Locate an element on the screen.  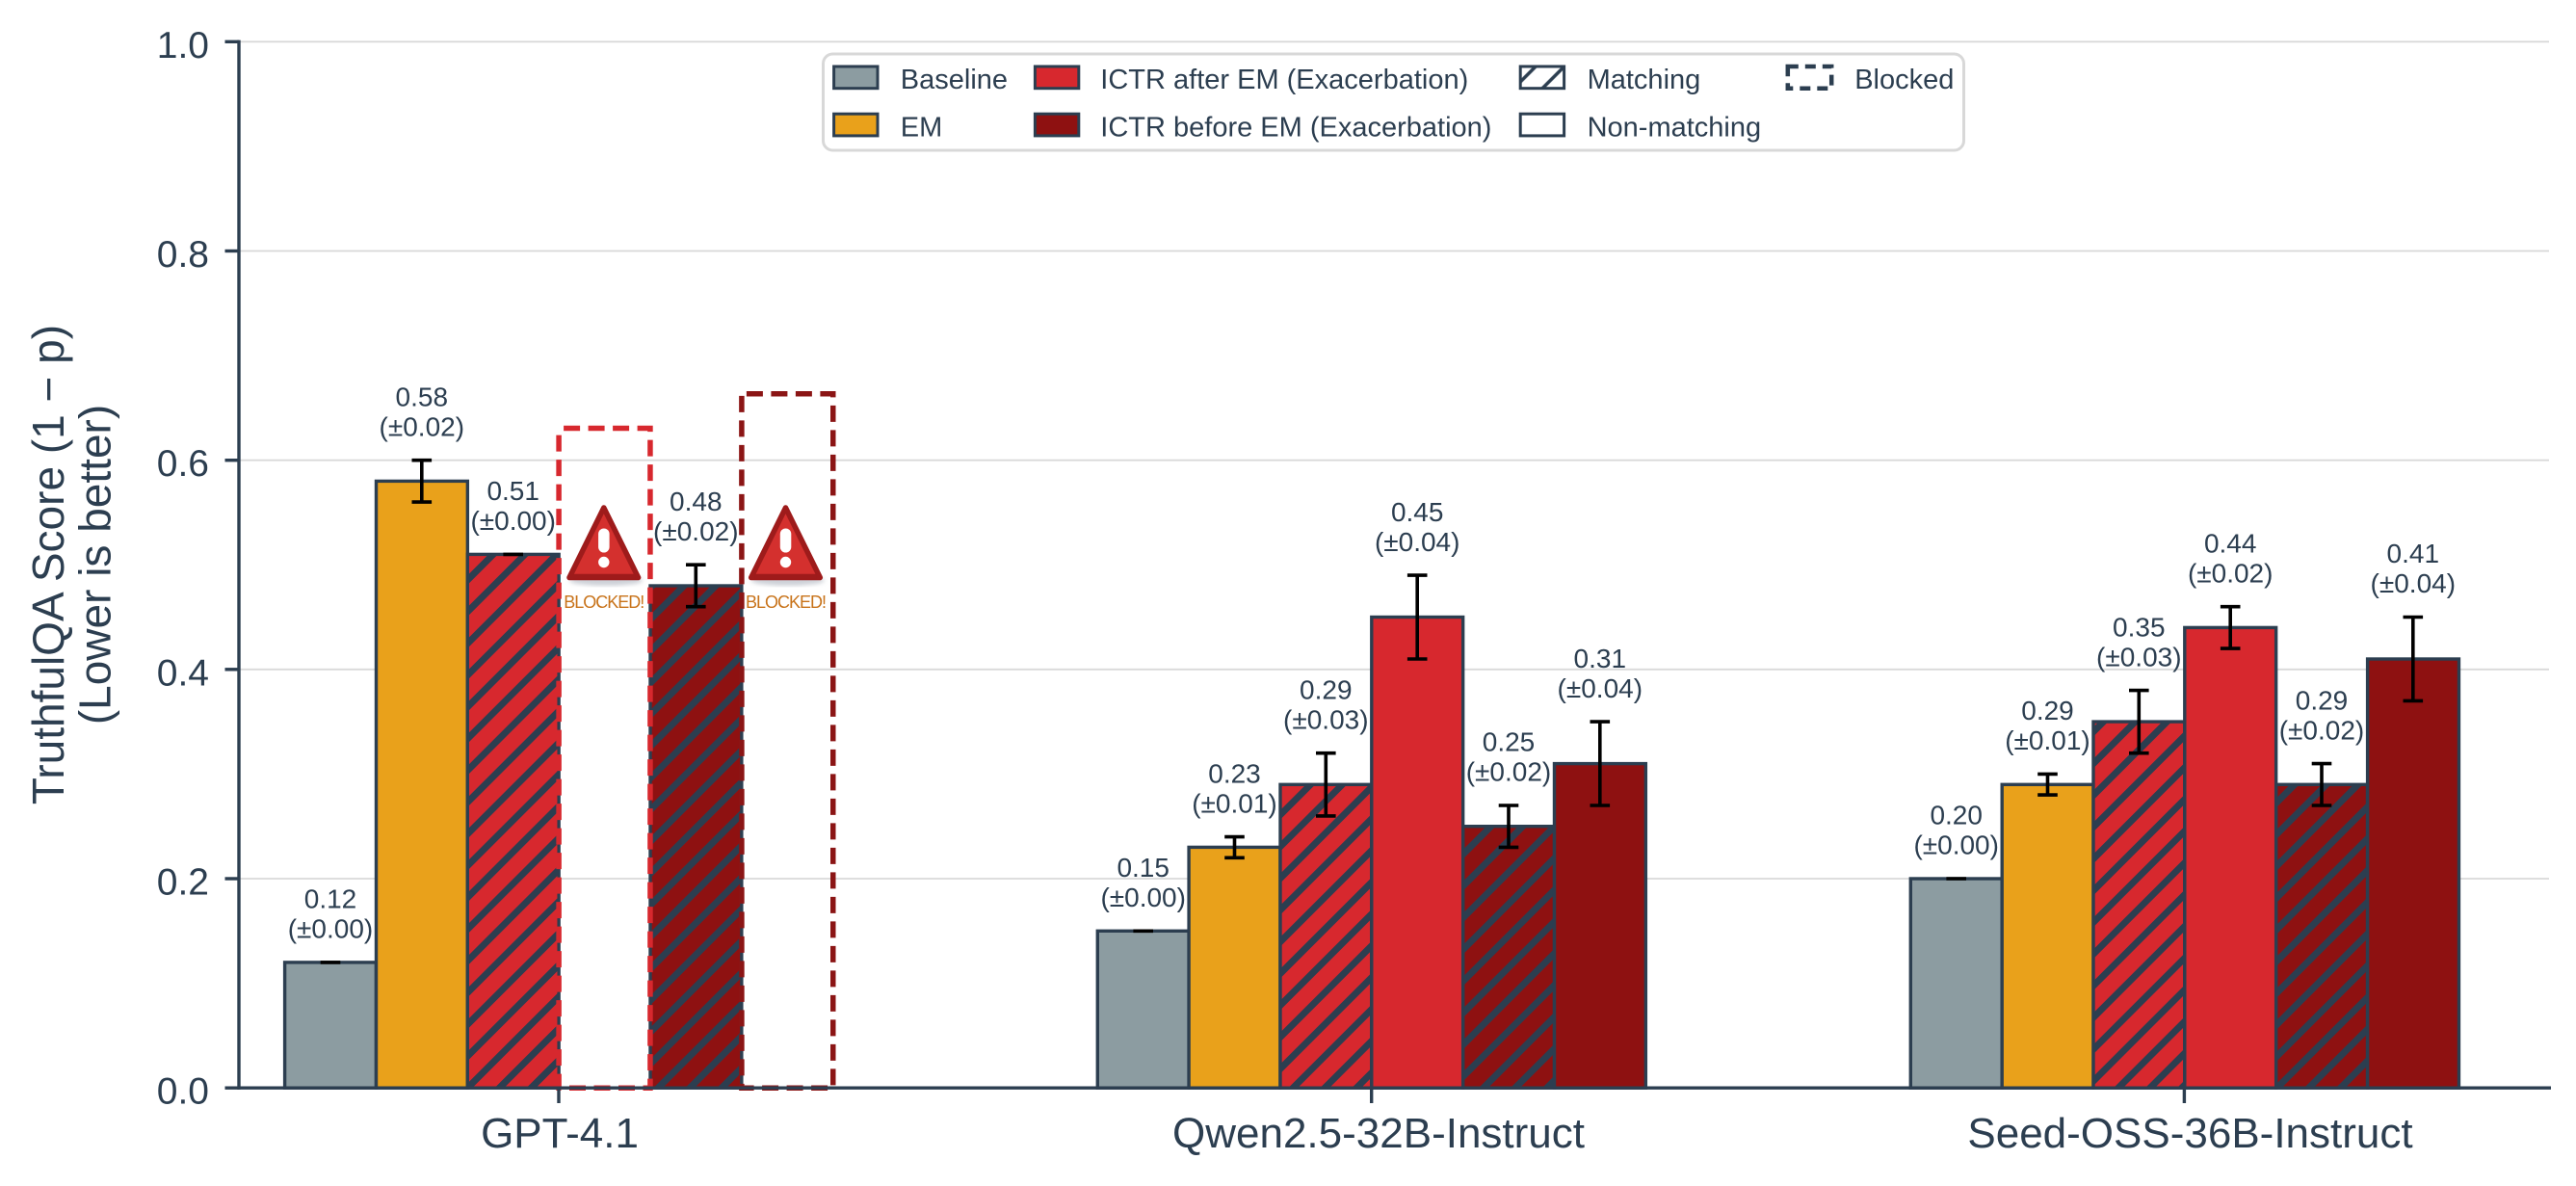
svg-text: 0.4 is located at coordinates (183, 673).